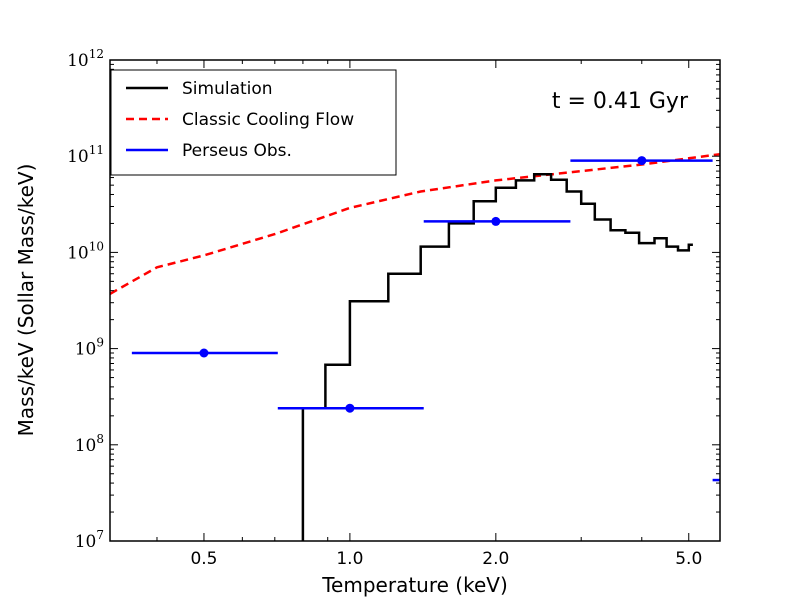 This screenshot has width=800, height=600. I want to click on x-tick-label: 1.0, so click(349, 559).